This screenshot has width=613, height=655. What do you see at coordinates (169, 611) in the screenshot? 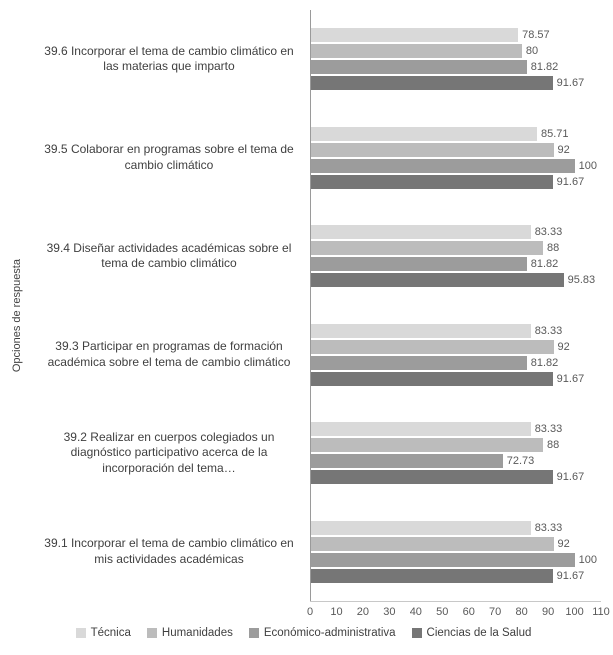
I see `x-axis-spacer` at bounding box center [169, 611].